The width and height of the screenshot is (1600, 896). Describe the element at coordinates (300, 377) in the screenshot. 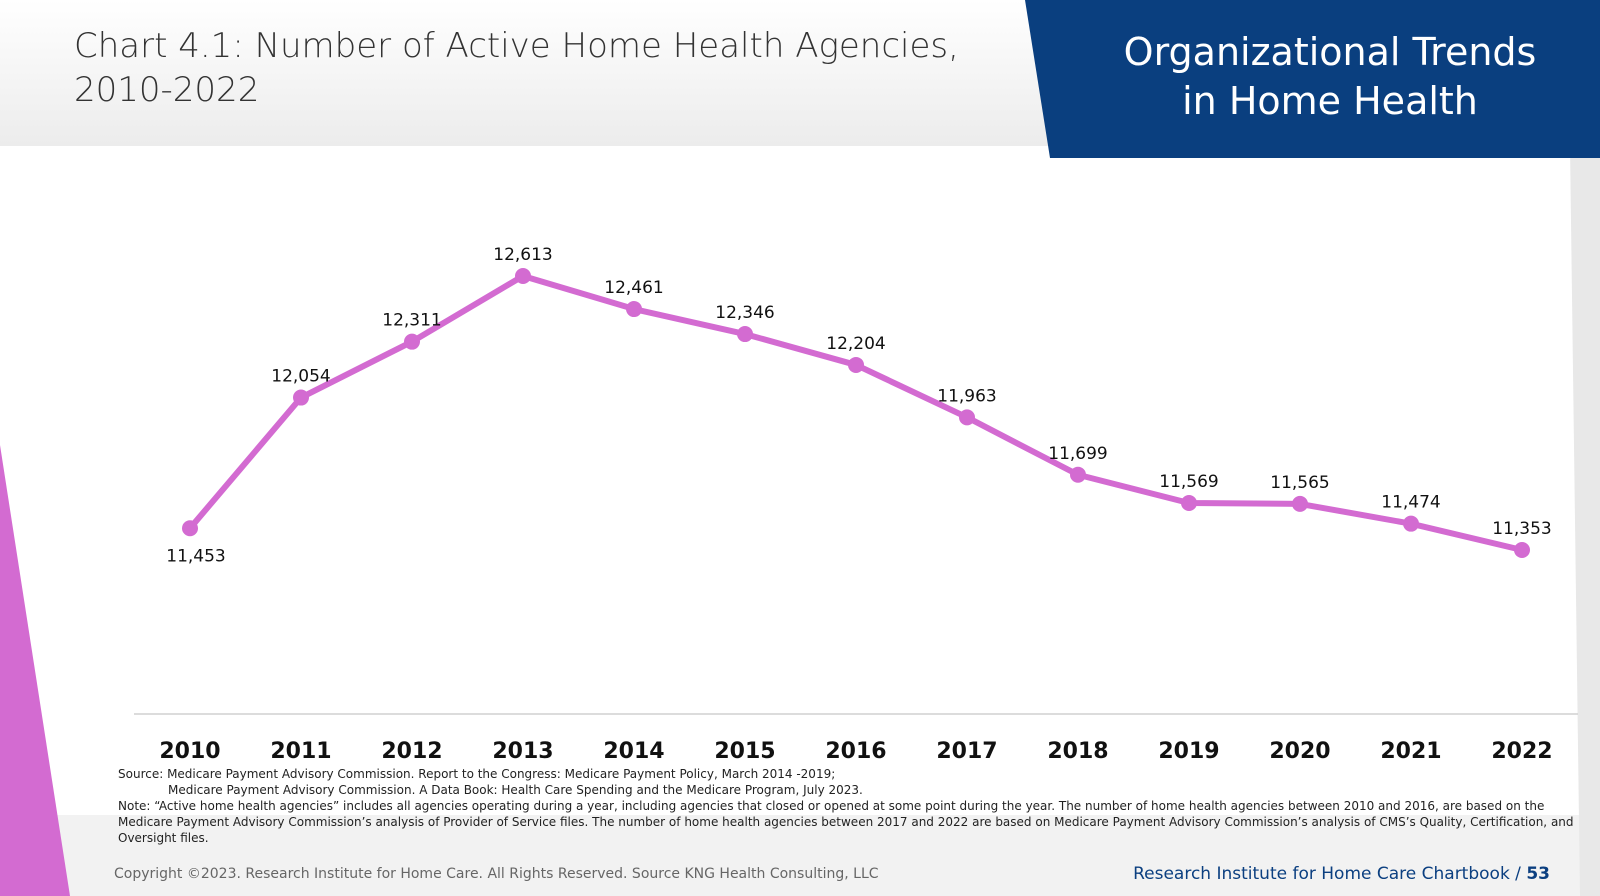

I see `data-label: 12,054` at that location.